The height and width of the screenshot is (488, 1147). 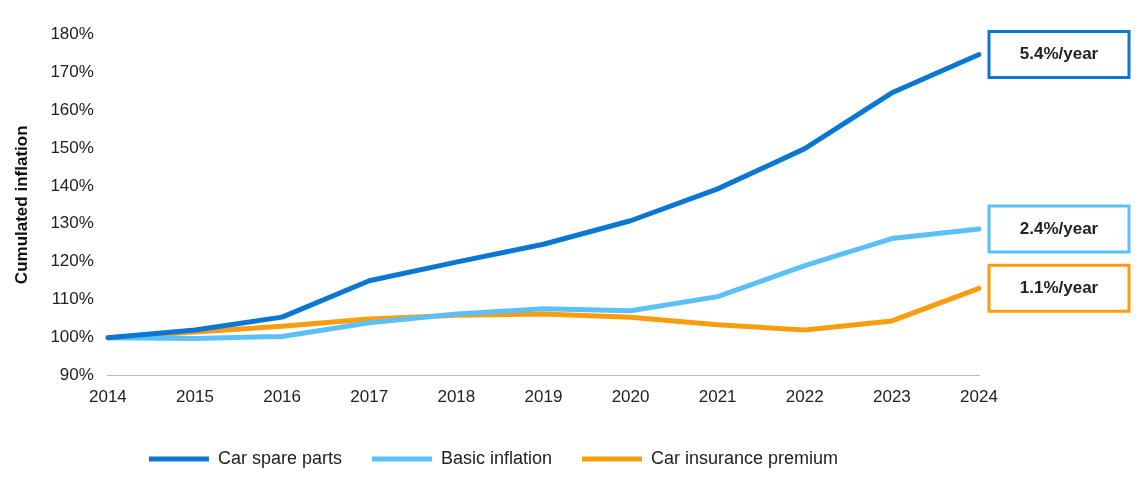 I want to click on y-axis-title: Cumulated inflation, so click(x=21, y=205).